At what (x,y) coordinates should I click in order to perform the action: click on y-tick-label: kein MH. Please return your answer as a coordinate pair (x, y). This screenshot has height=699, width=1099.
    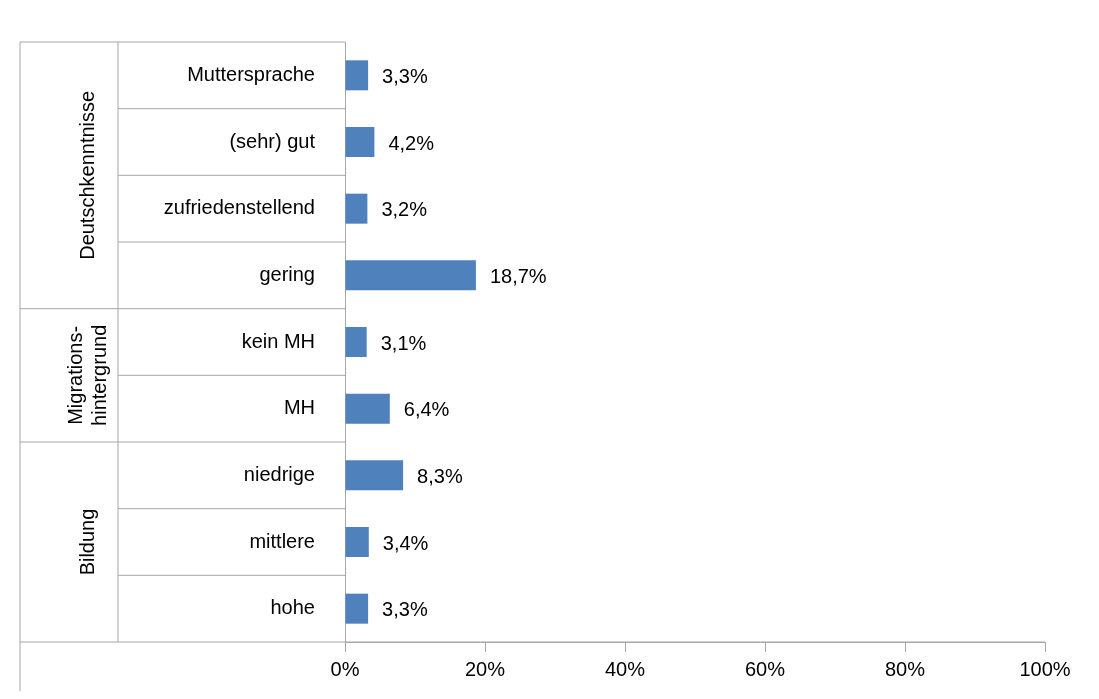
    Looking at the image, I should click on (278, 340).